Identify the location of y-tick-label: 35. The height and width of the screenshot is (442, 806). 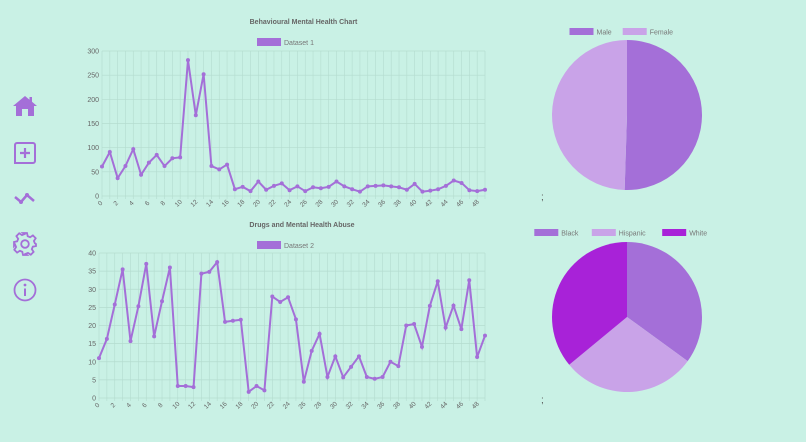
(92, 272).